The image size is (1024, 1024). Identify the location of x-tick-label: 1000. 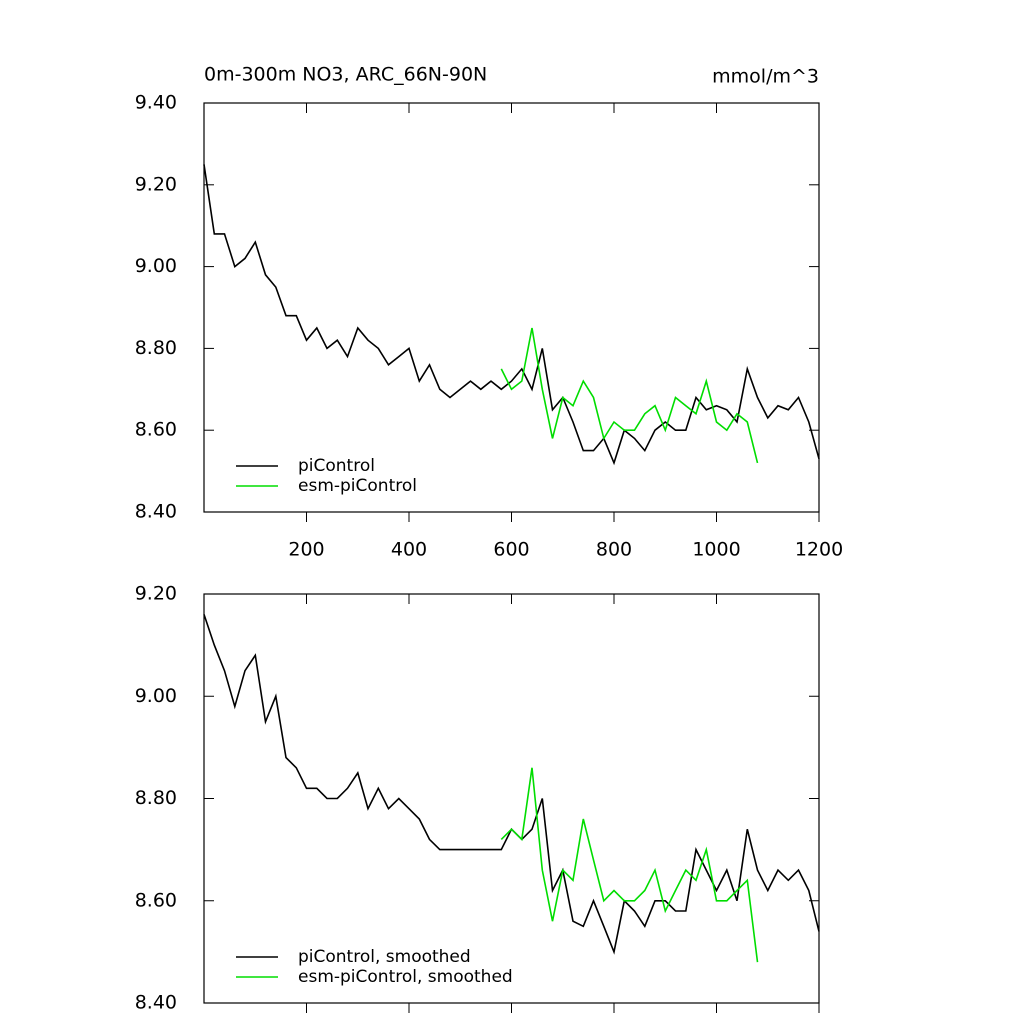
(716, 550).